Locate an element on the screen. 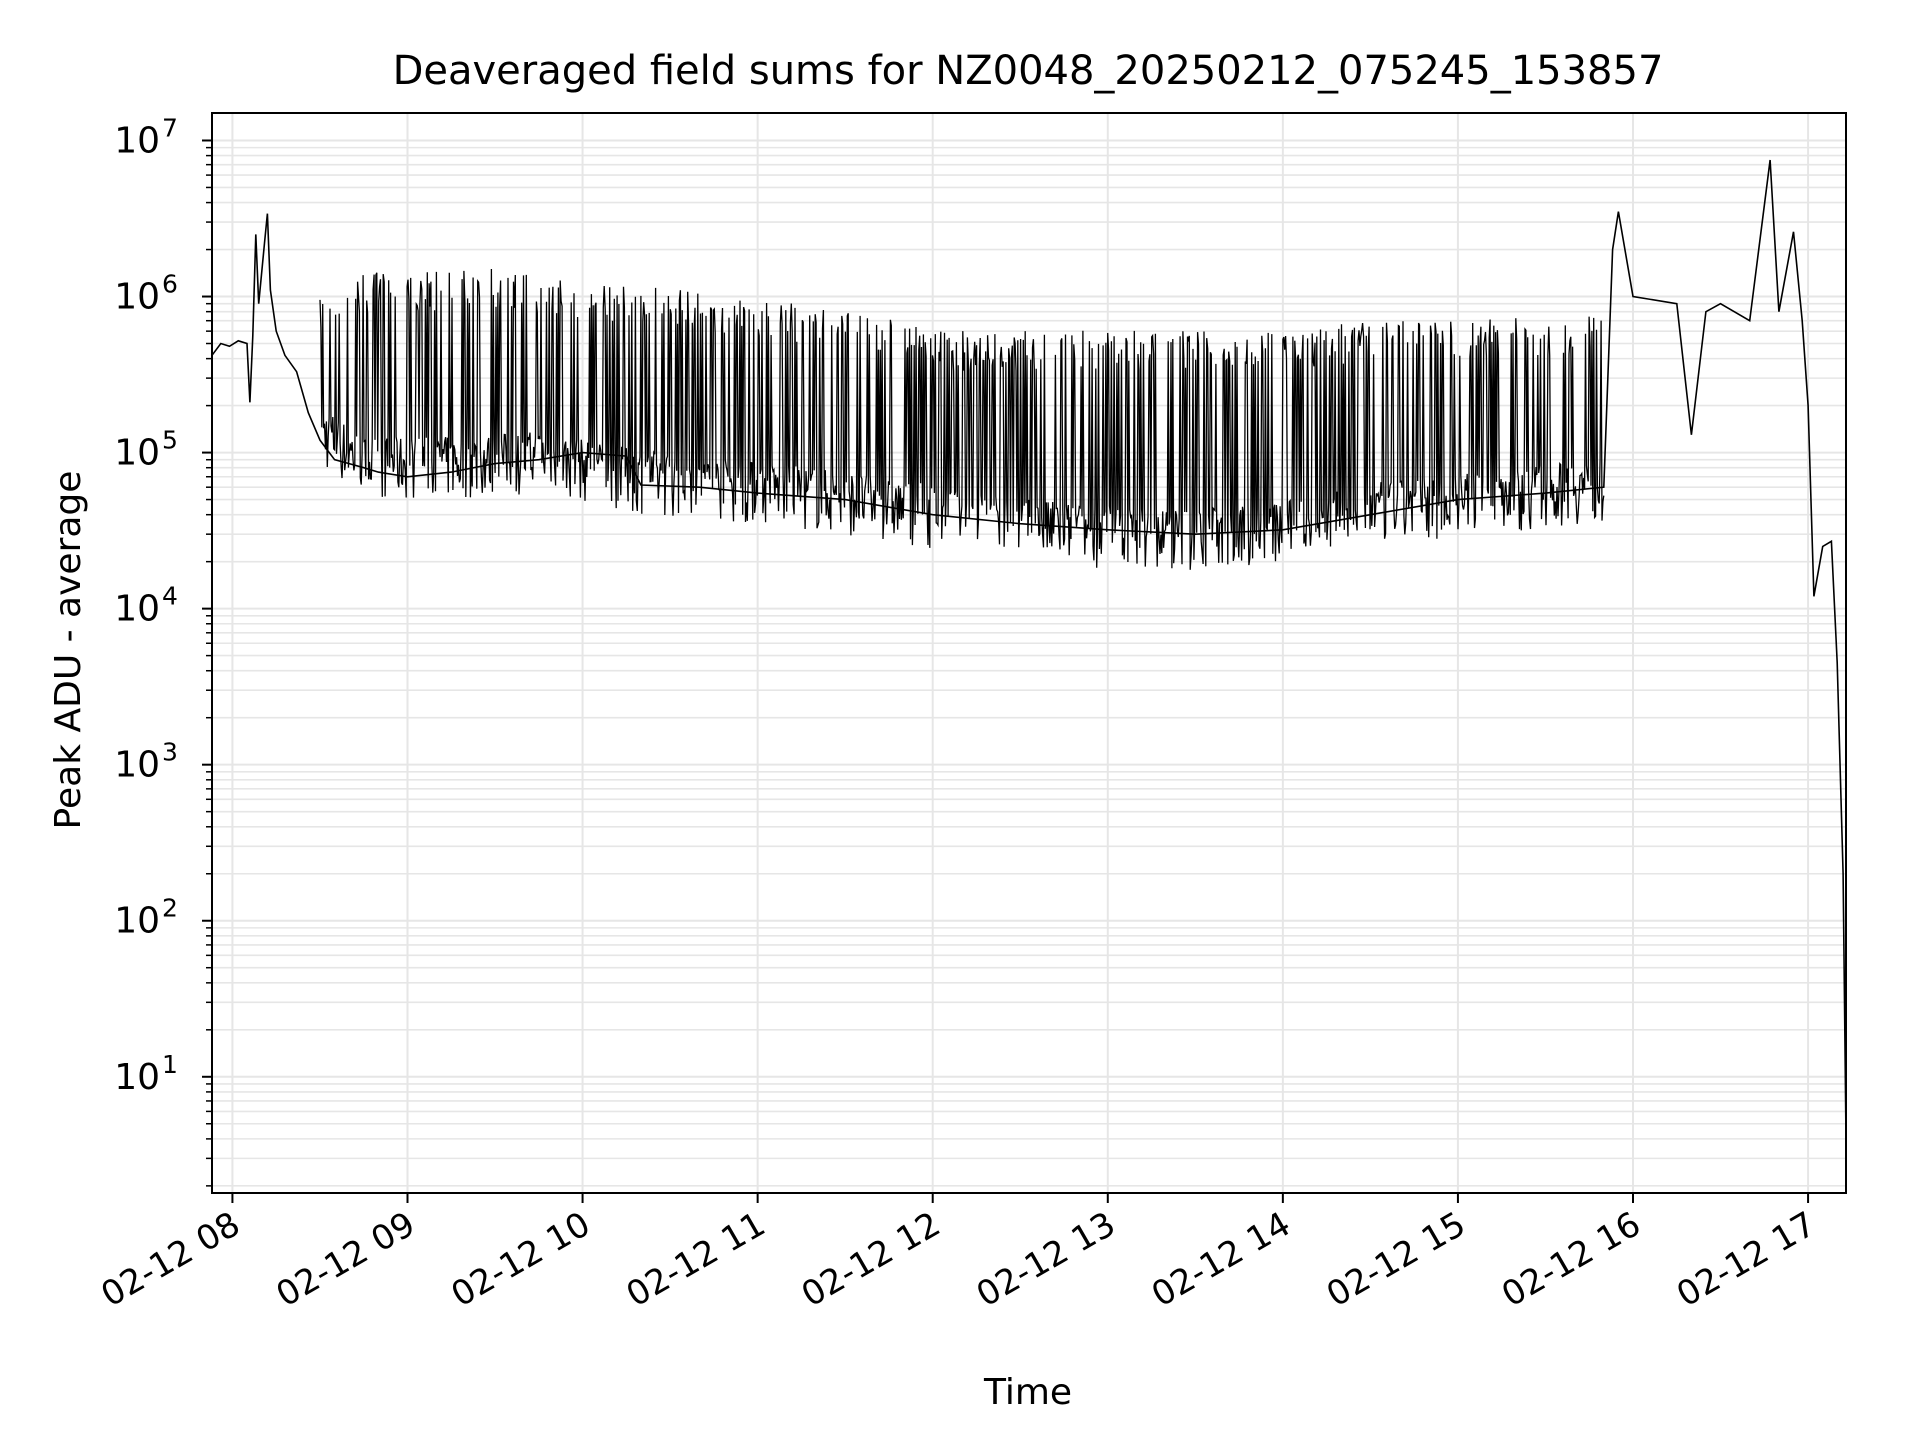 This screenshot has height=1440, width=1920. y-axis-label: Peak ADU - average is located at coordinates (68, 650).